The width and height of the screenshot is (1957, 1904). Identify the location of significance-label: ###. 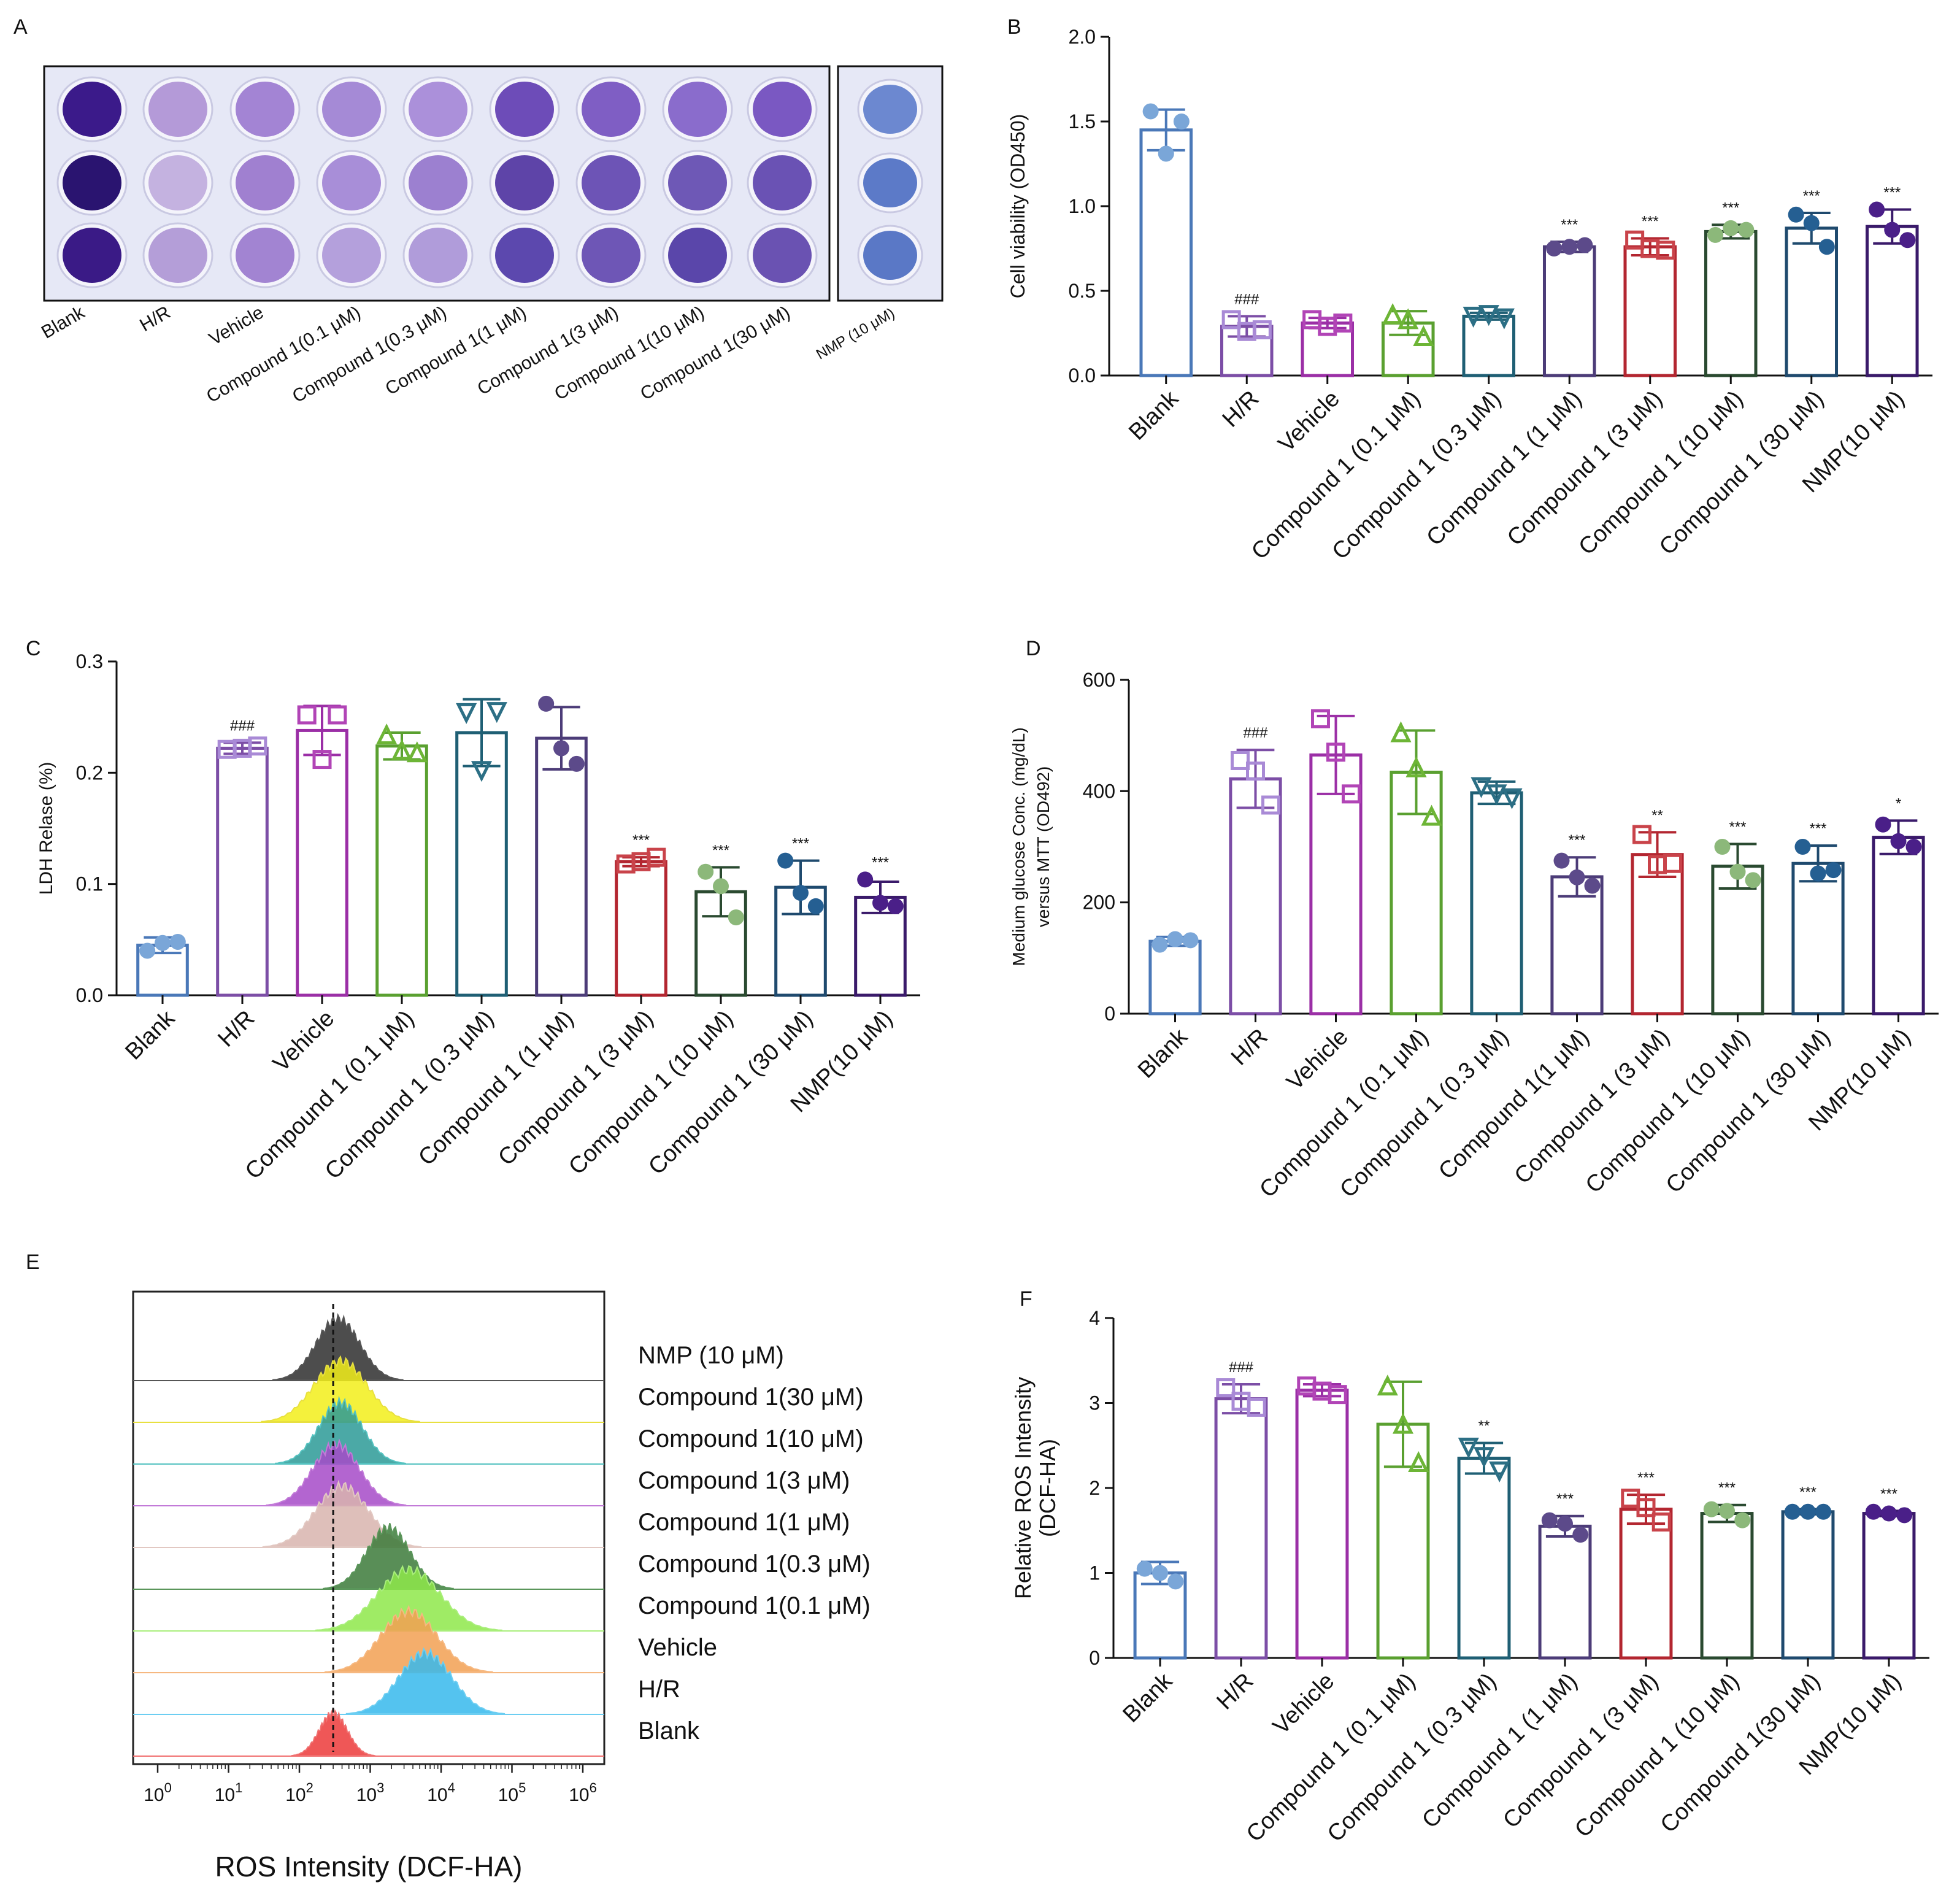
(1255, 733).